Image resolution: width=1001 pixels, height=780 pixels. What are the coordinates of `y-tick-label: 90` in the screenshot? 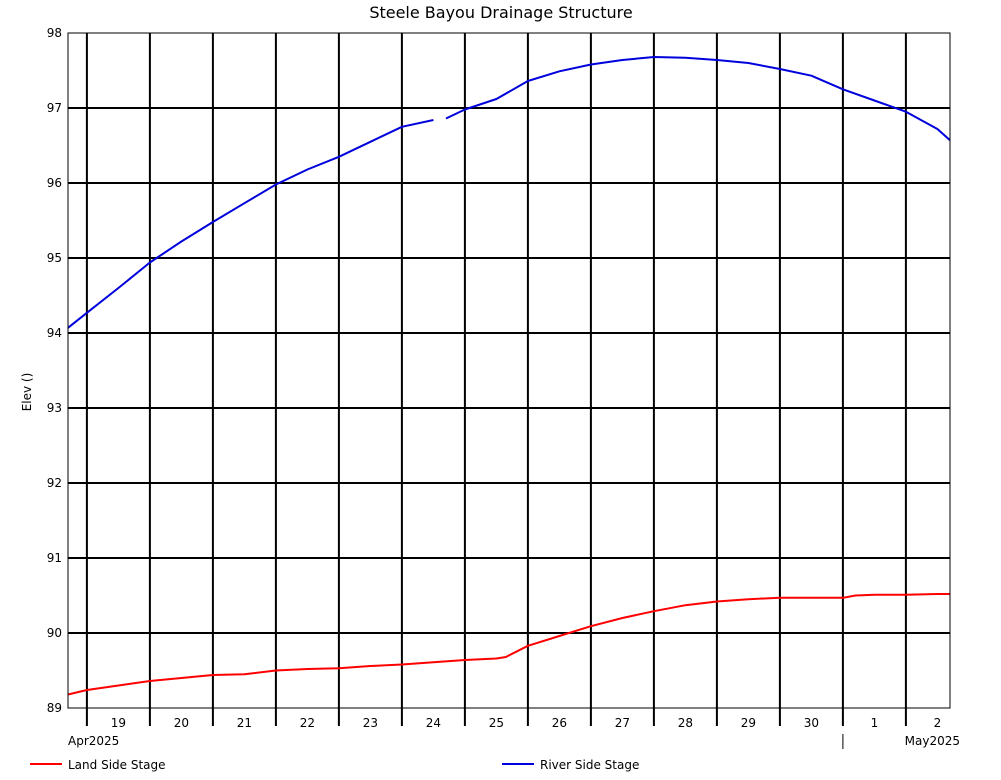 It's located at (54, 633).